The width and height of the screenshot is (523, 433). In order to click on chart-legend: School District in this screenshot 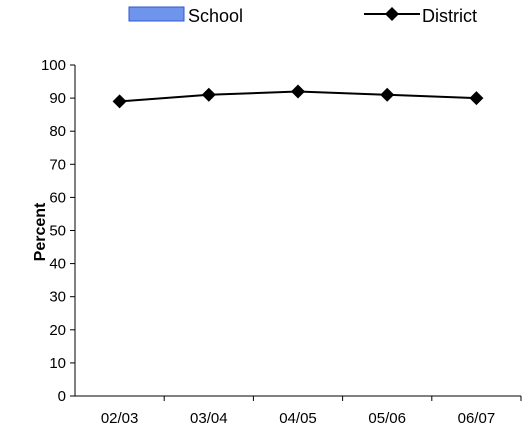, I will do `click(302, 16)`.